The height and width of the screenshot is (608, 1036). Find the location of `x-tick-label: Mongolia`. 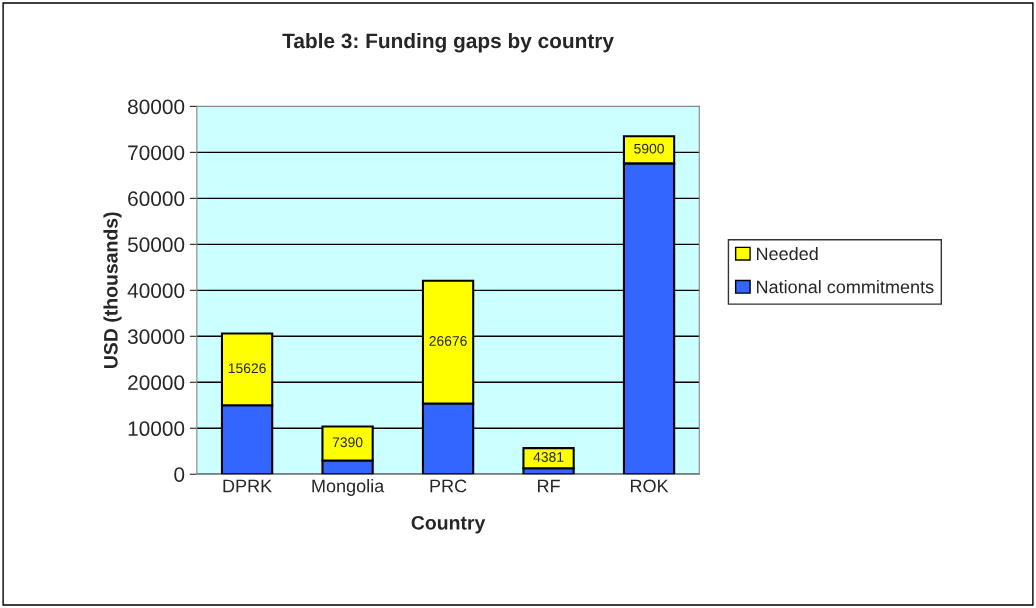

x-tick-label: Mongolia is located at coordinates (348, 487).